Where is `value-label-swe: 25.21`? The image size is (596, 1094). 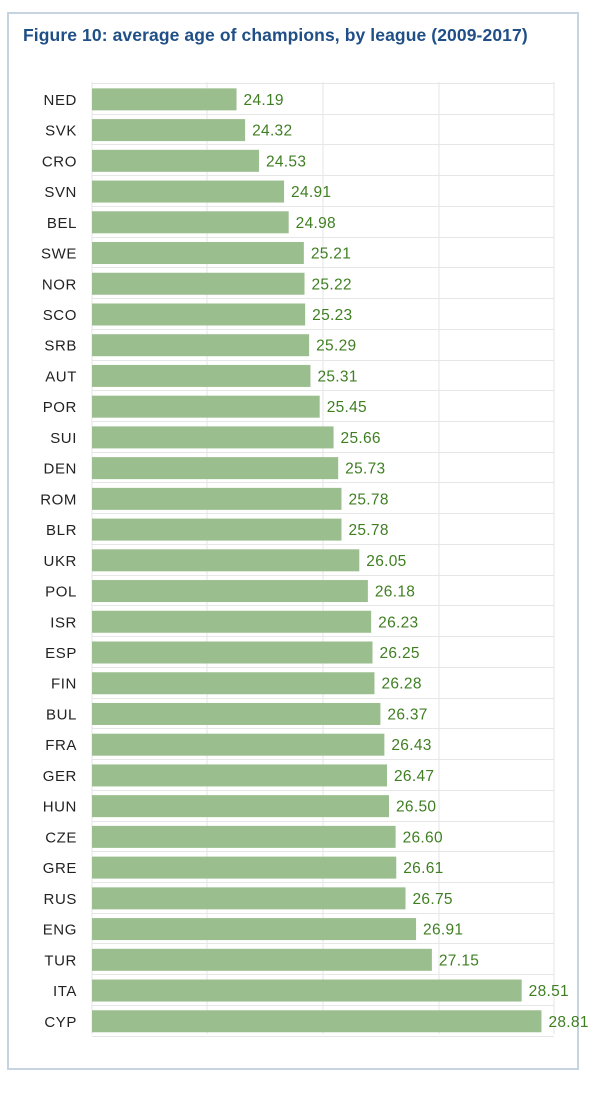
value-label-swe: 25.21 is located at coordinates (331, 254).